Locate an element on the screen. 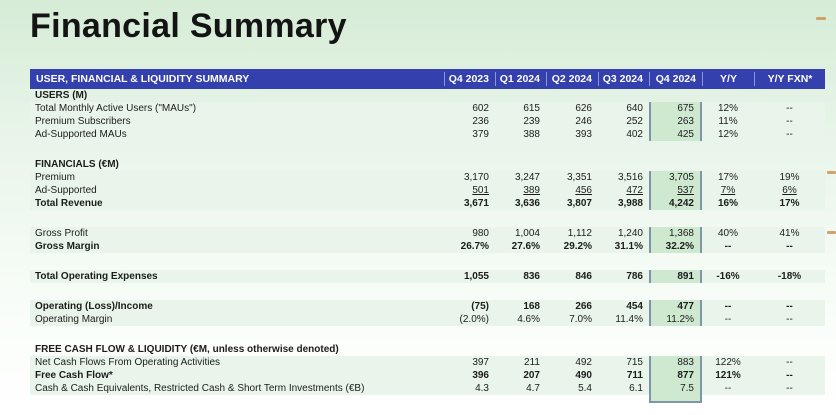 The image size is (836, 415). value-cell: 846 is located at coordinates (583, 276).